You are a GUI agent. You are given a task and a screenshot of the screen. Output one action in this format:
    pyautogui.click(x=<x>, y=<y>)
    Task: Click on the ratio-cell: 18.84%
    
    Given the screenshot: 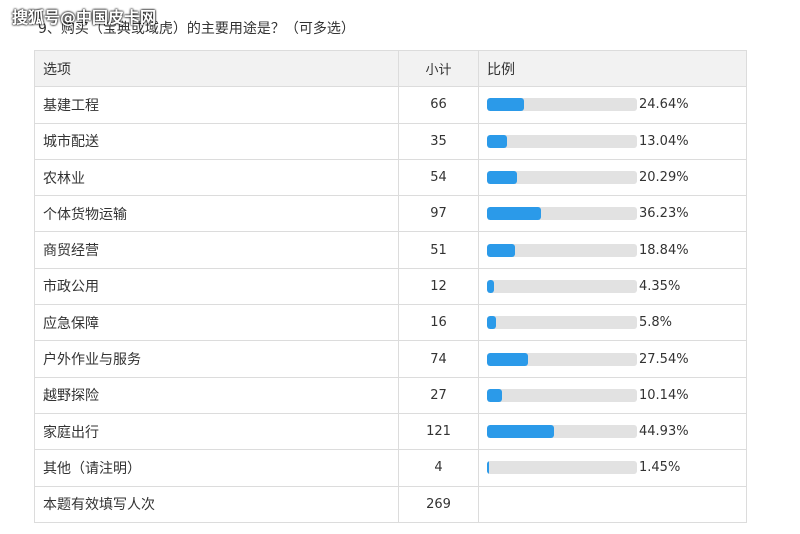 What is the action you would take?
    pyautogui.click(x=612, y=250)
    